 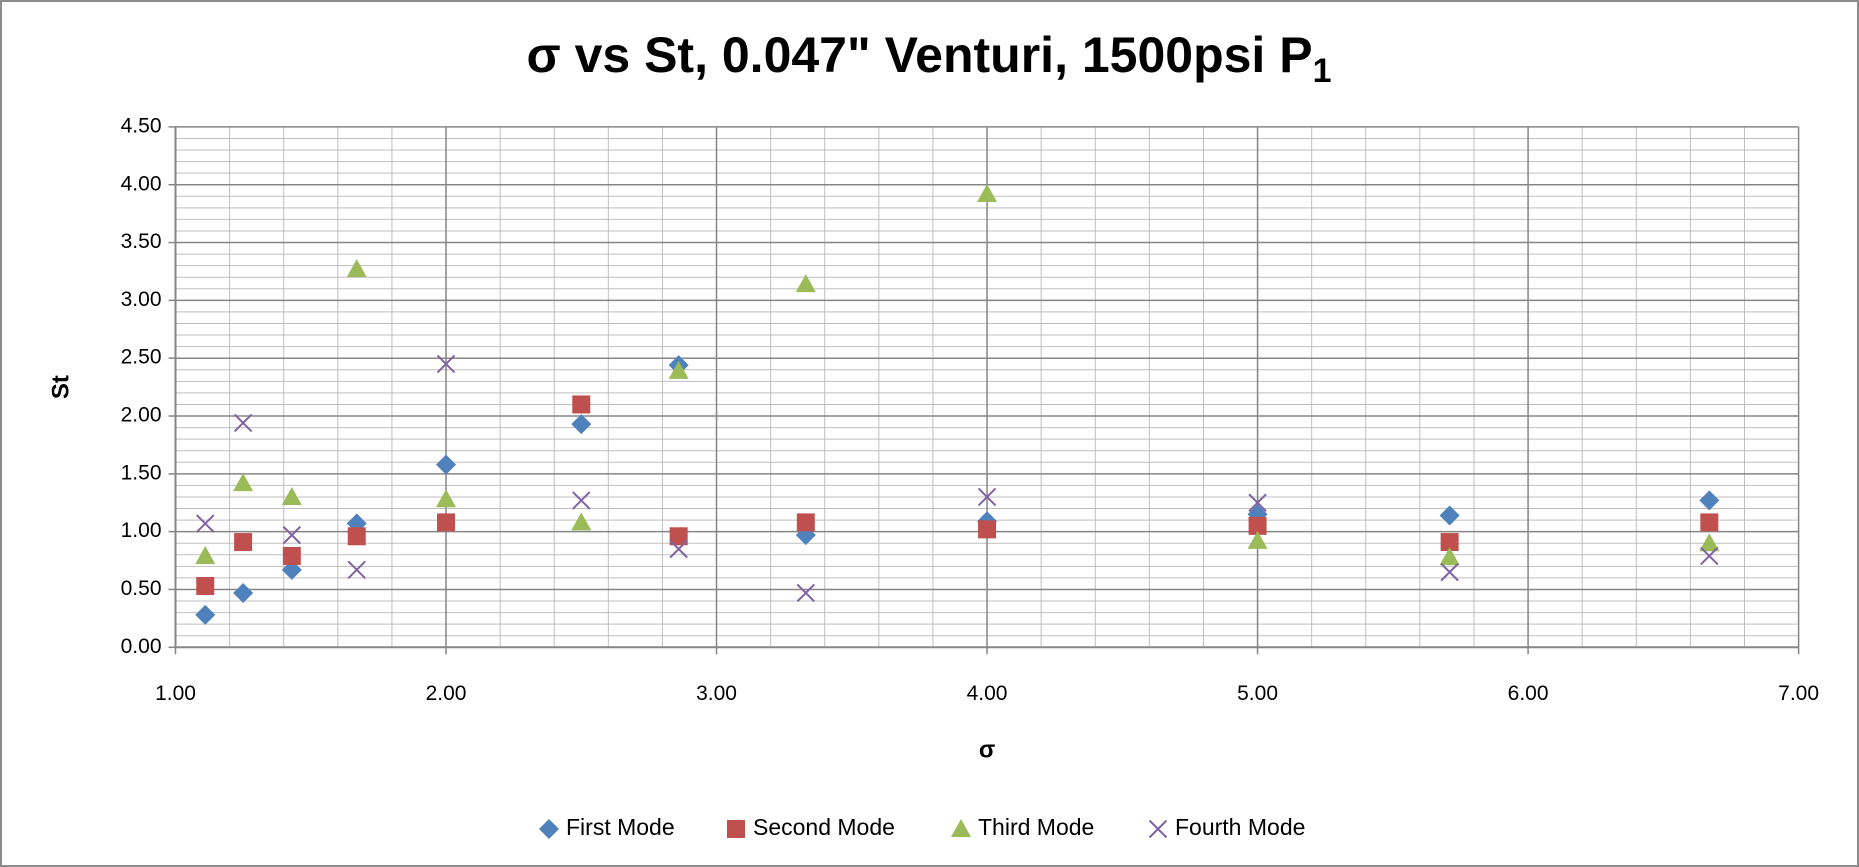 What do you see at coordinates (141, 530) in the screenshot?
I see `y-tick-label: 1.00` at bounding box center [141, 530].